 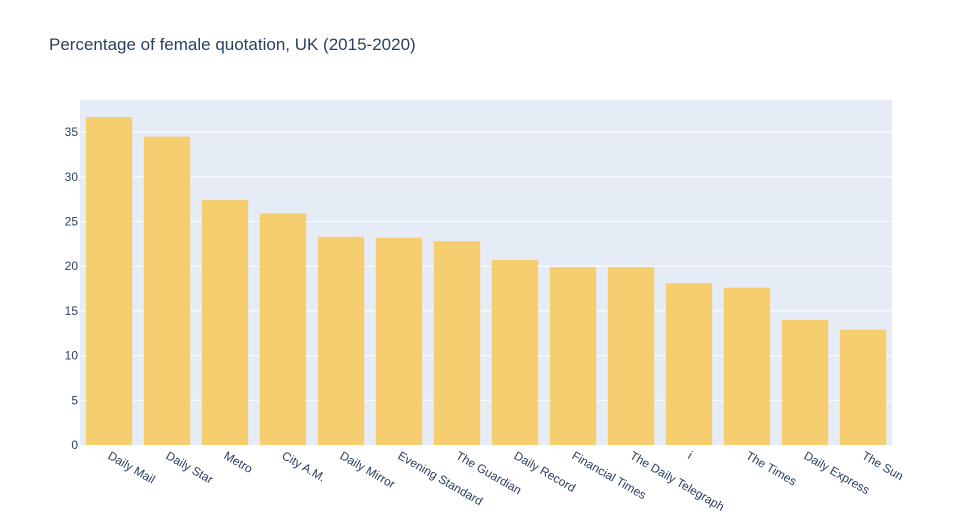 I want to click on y-tick-label: 0, so click(x=74, y=445).